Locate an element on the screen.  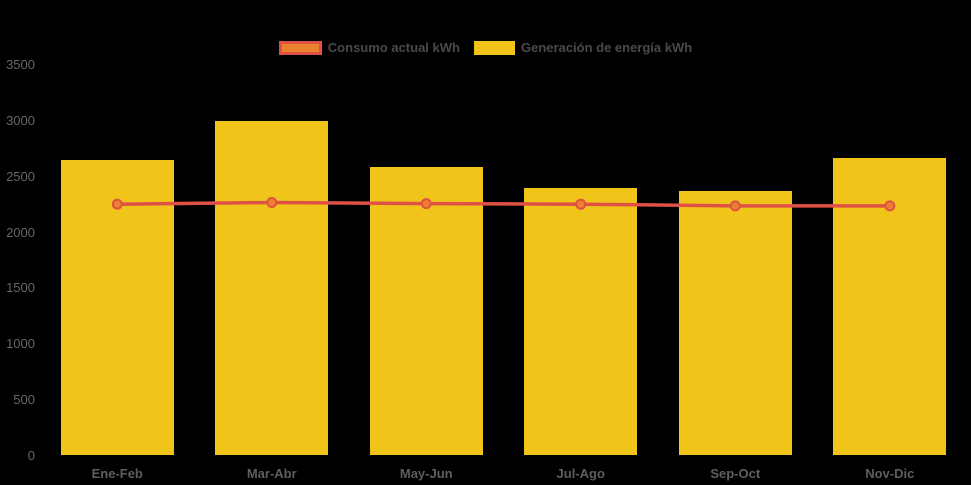
line-point-nov-dic is located at coordinates (890, 206).